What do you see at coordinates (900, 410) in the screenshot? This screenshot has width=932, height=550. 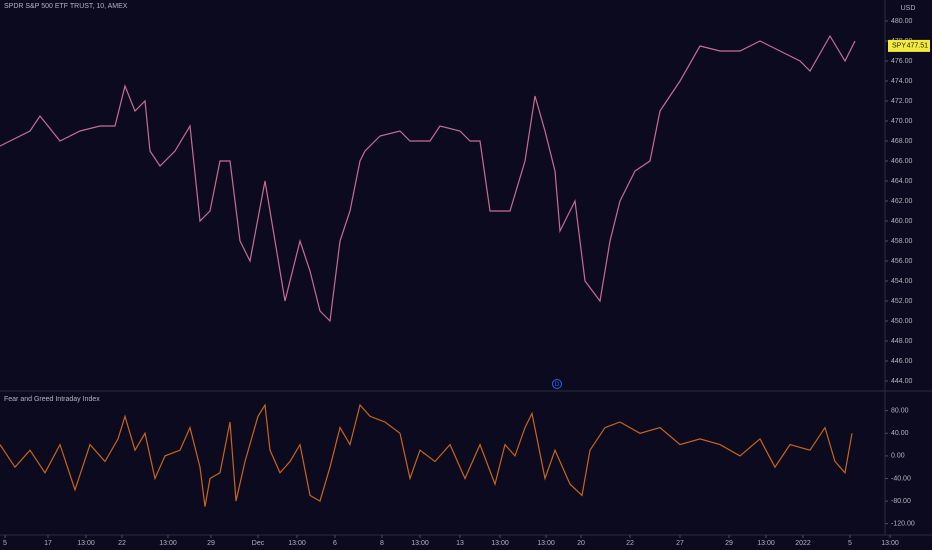 I see `y-tick-label: 80.00` at bounding box center [900, 410].